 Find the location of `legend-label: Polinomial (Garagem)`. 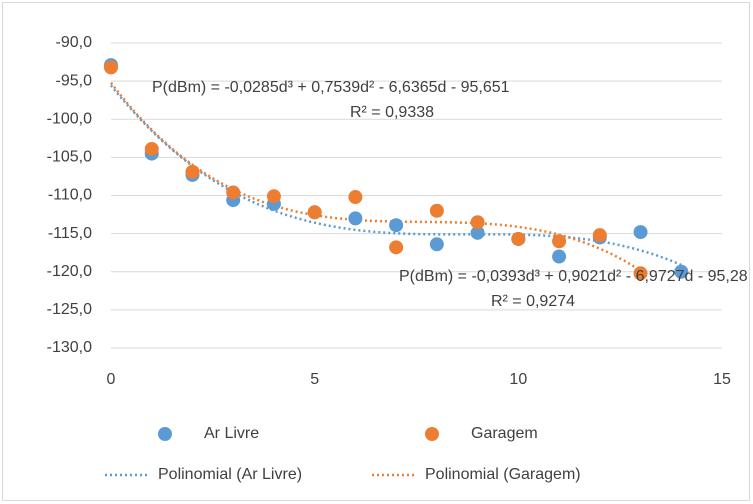

legend-label: Polinomial (Garagem) is located at coordinates (503, 474).